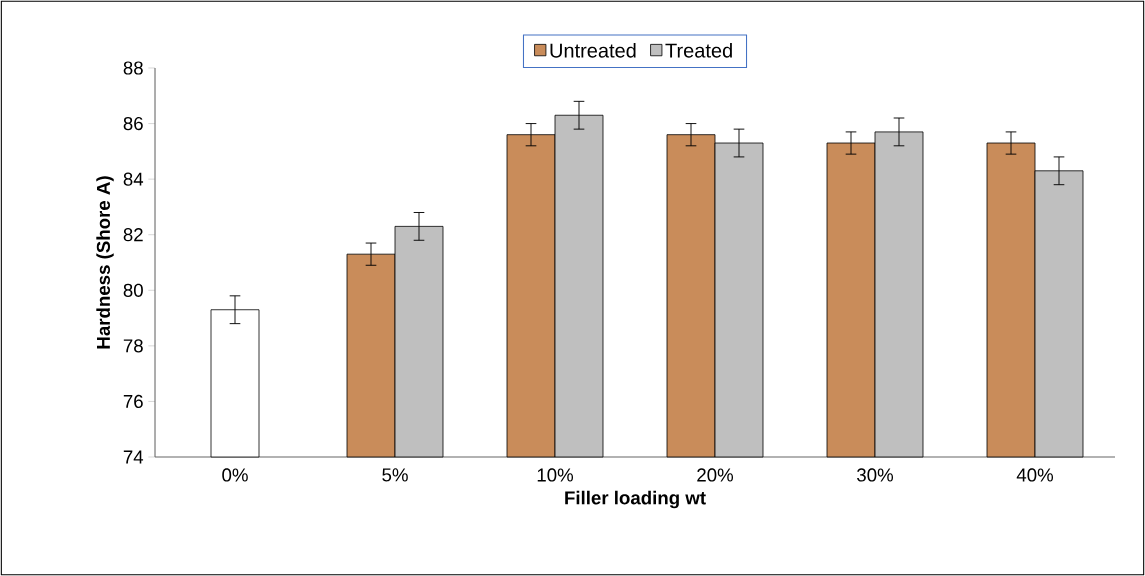 The image size is (1145, 576). I want to click on x-tick-label: 40%, so click(1035, 475).